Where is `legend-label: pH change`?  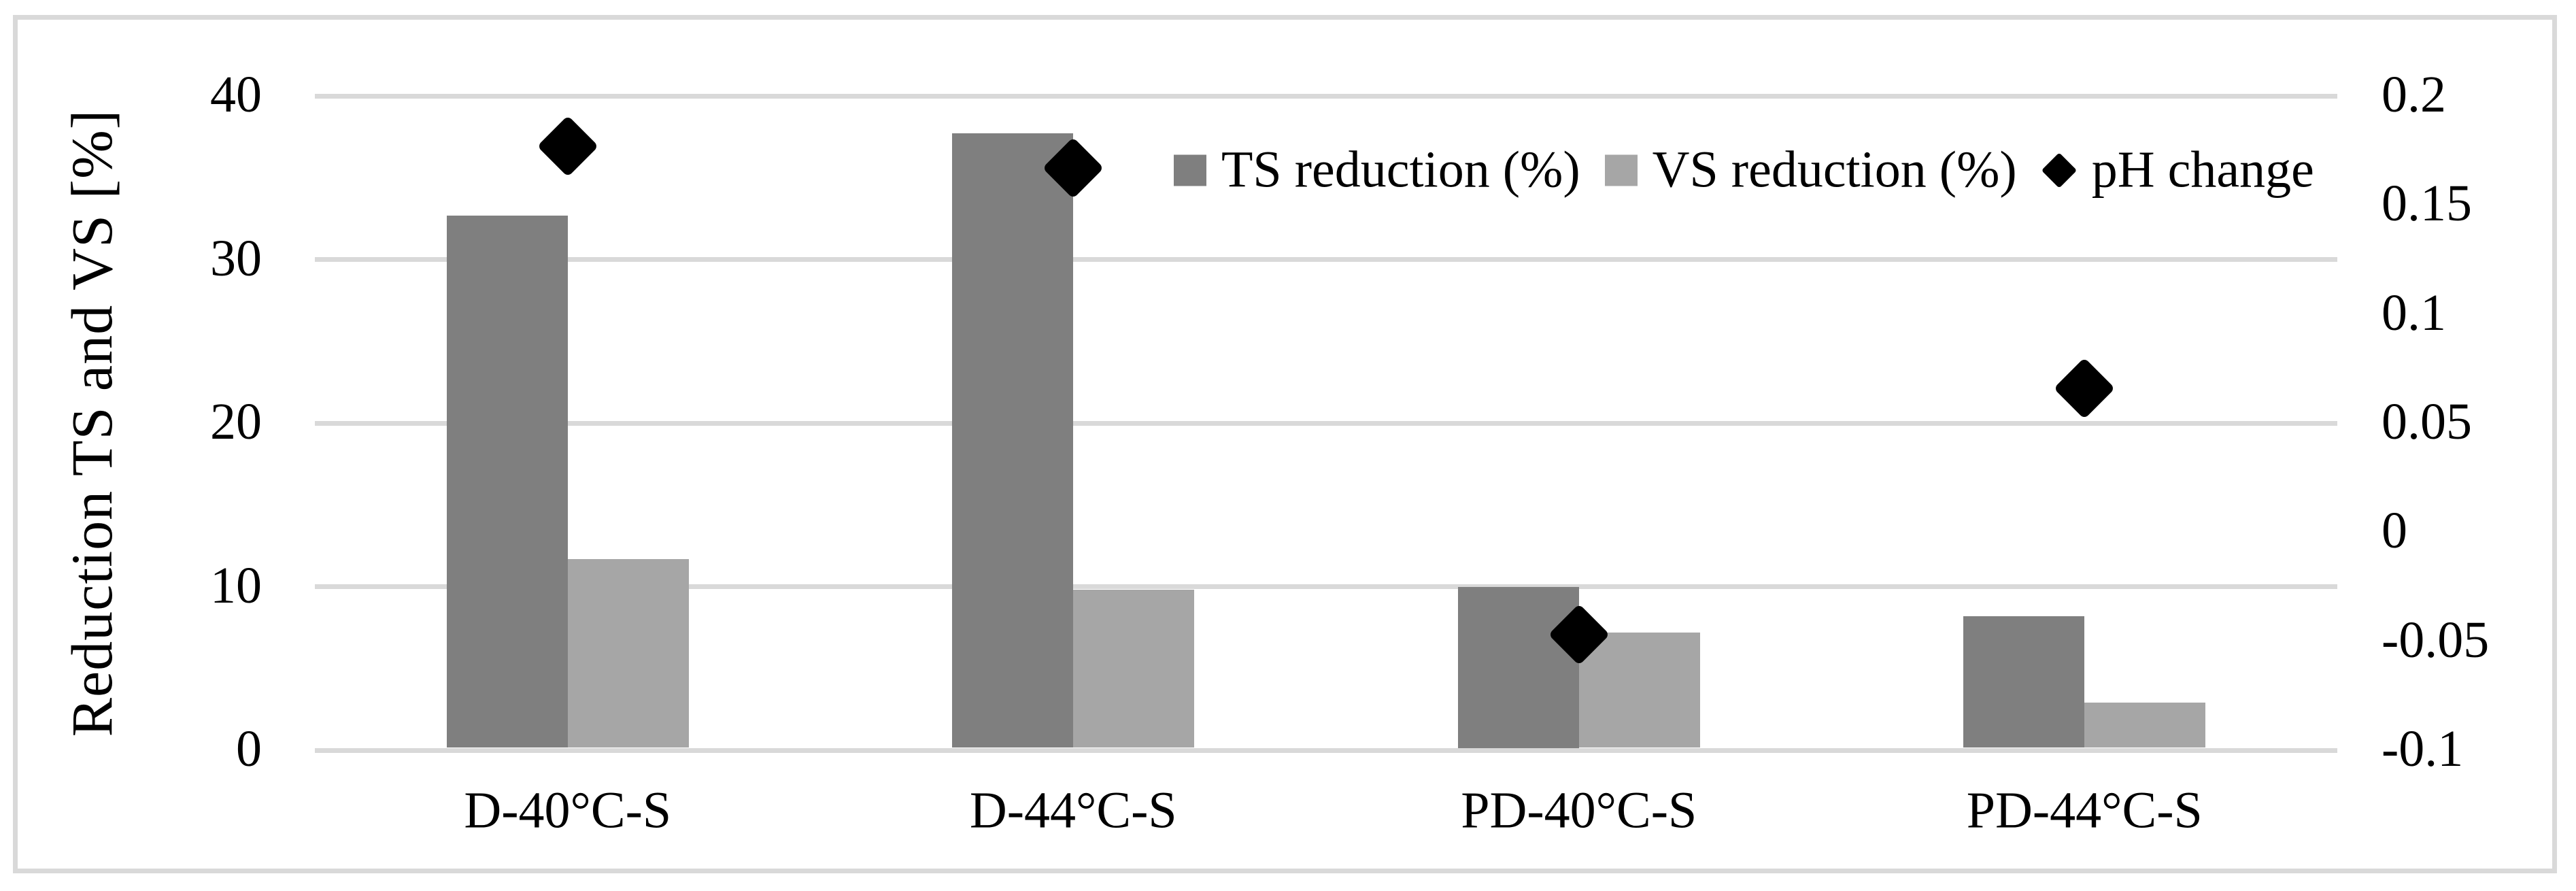 legend-label: pH change is located at coordinates (2202, 170).